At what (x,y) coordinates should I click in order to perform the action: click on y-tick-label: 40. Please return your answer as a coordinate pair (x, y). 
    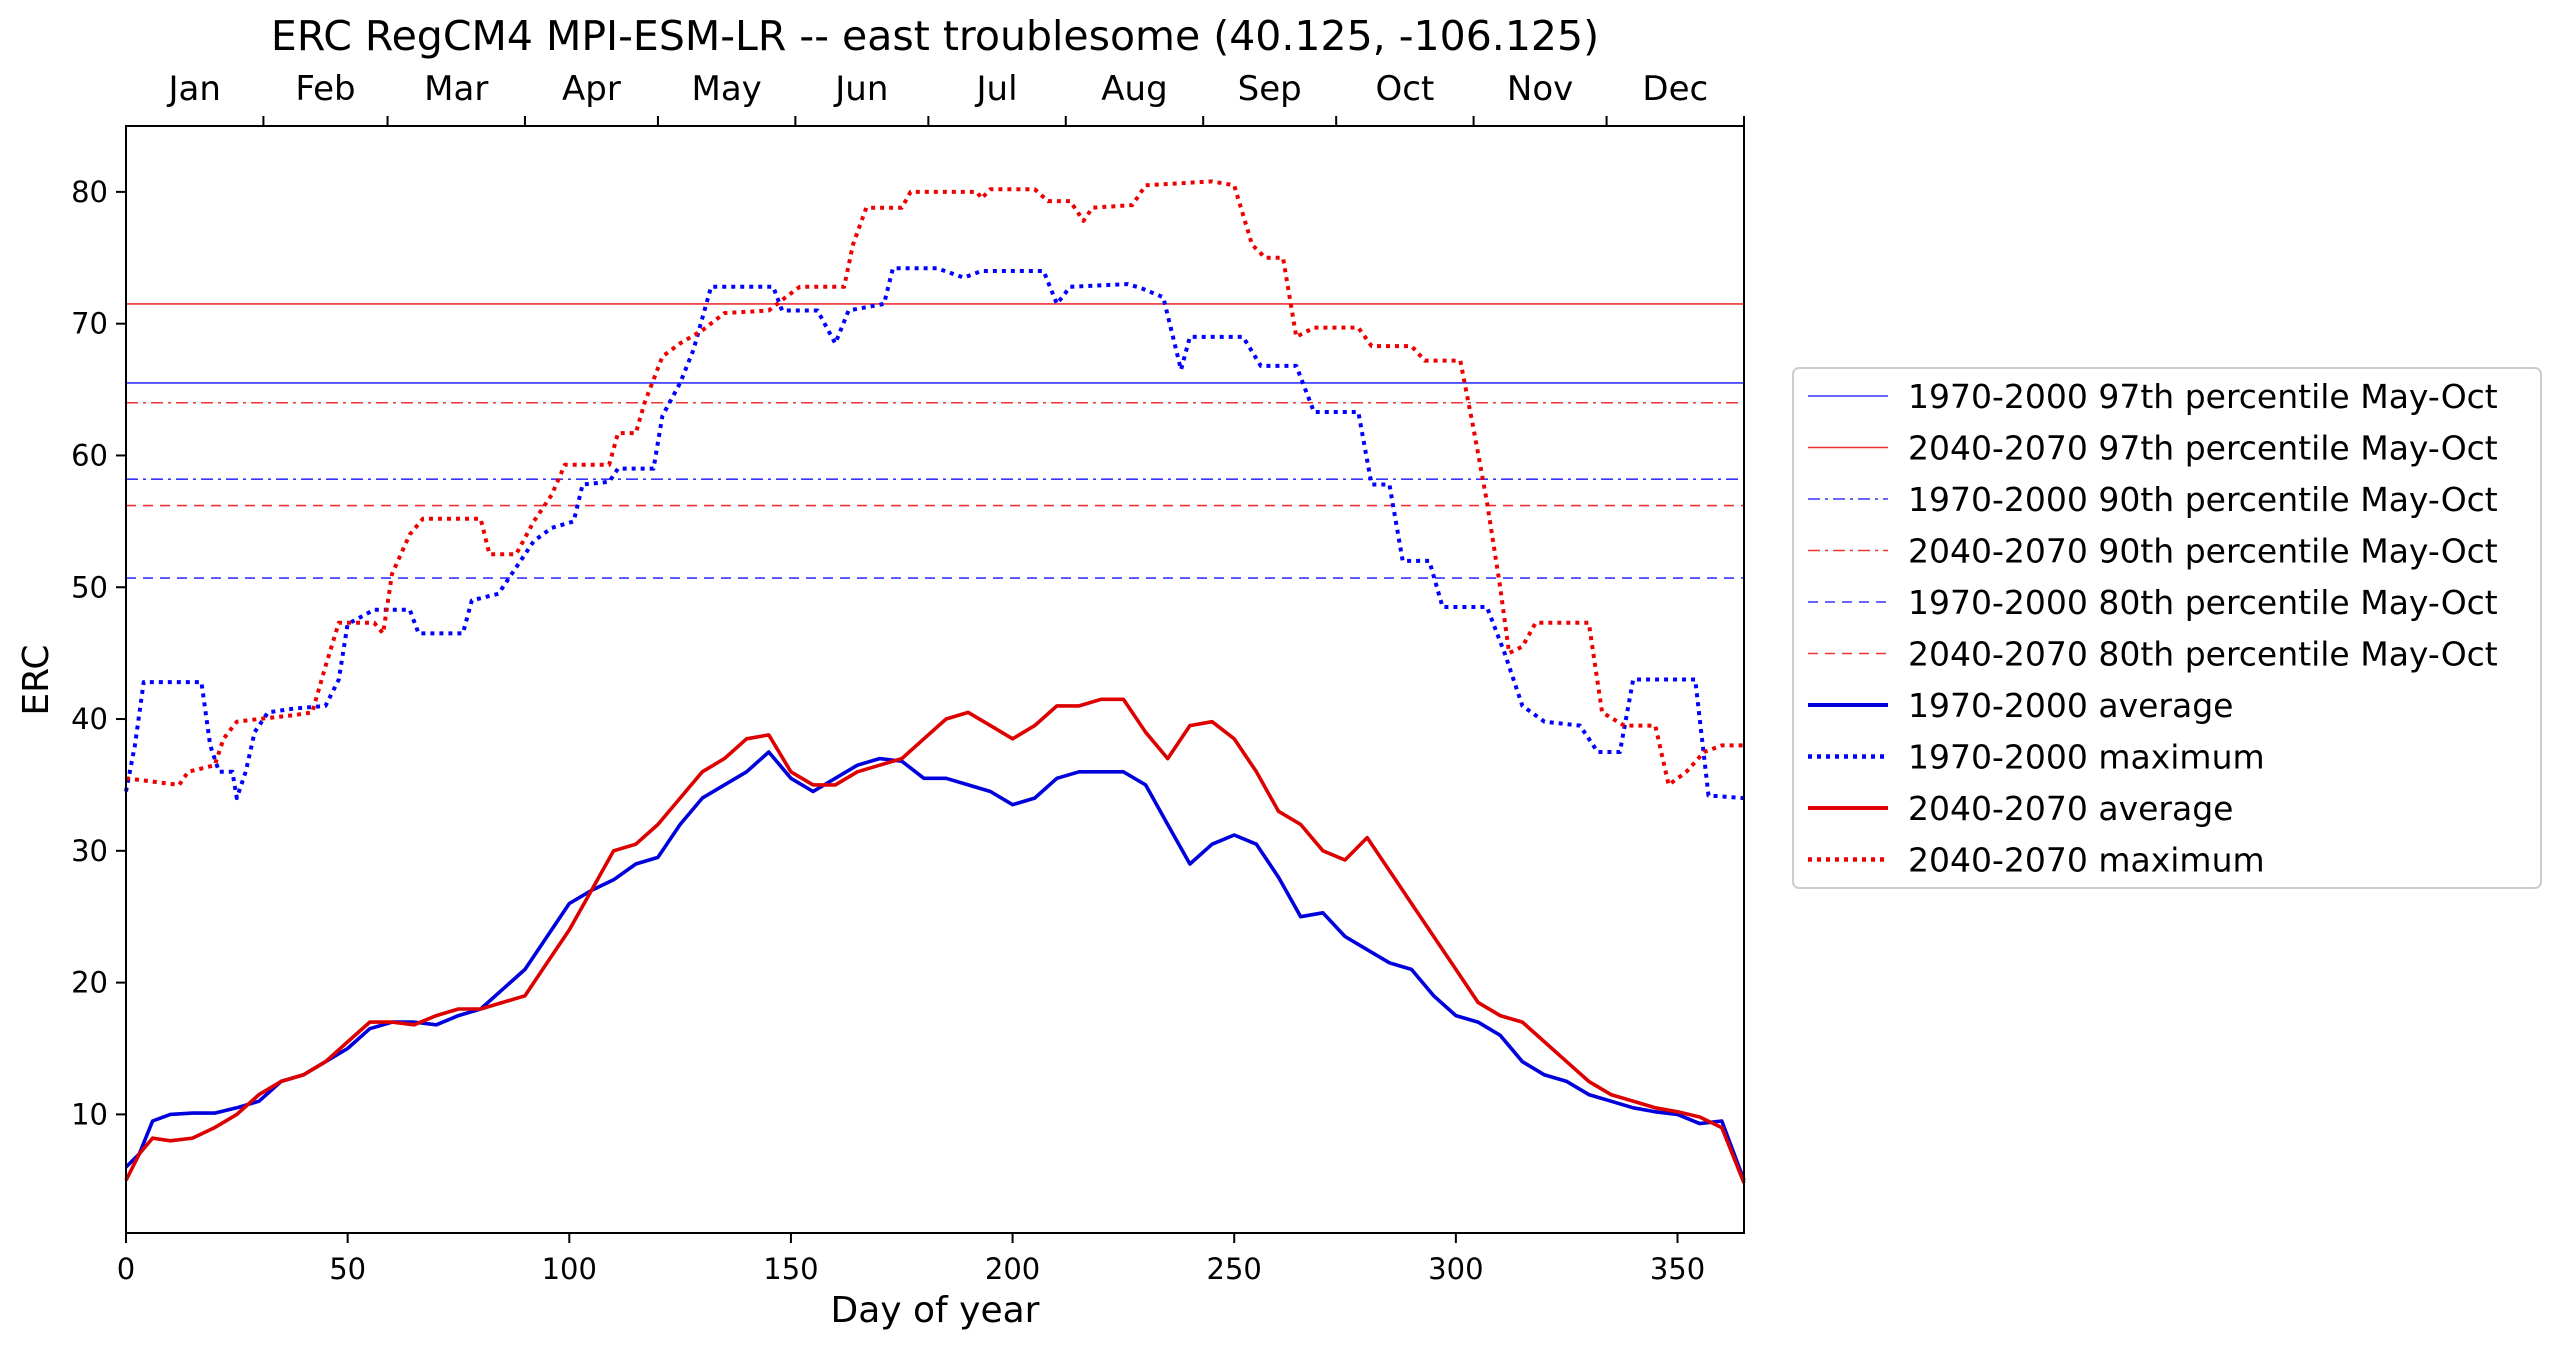
    Looking at the image, I should click on (89, 719).